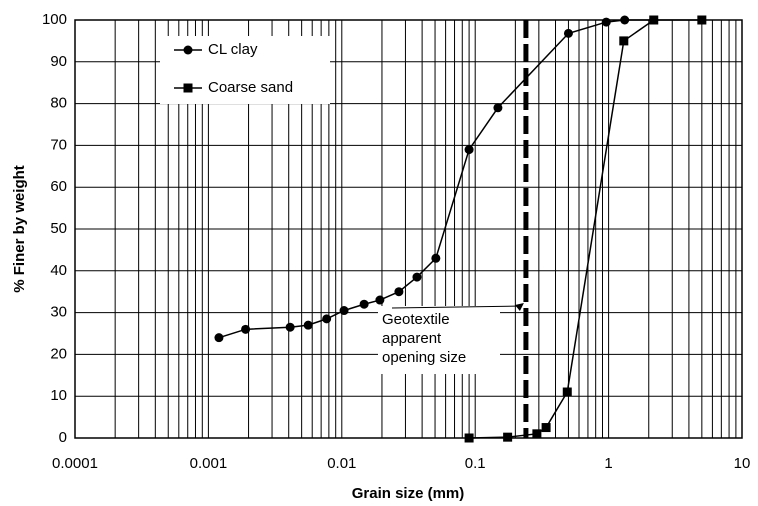  I want to click on y-tick-label: 10, so click(58, 395).